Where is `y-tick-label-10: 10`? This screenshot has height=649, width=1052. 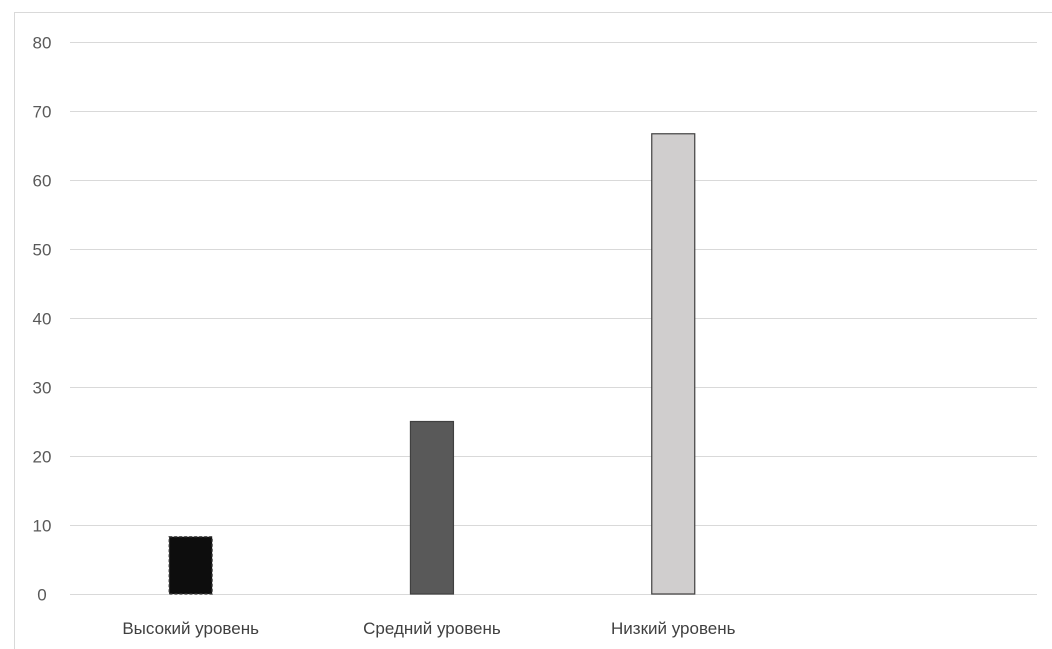
y-tick-label-10: 10 is located at coordinates (42, 526).